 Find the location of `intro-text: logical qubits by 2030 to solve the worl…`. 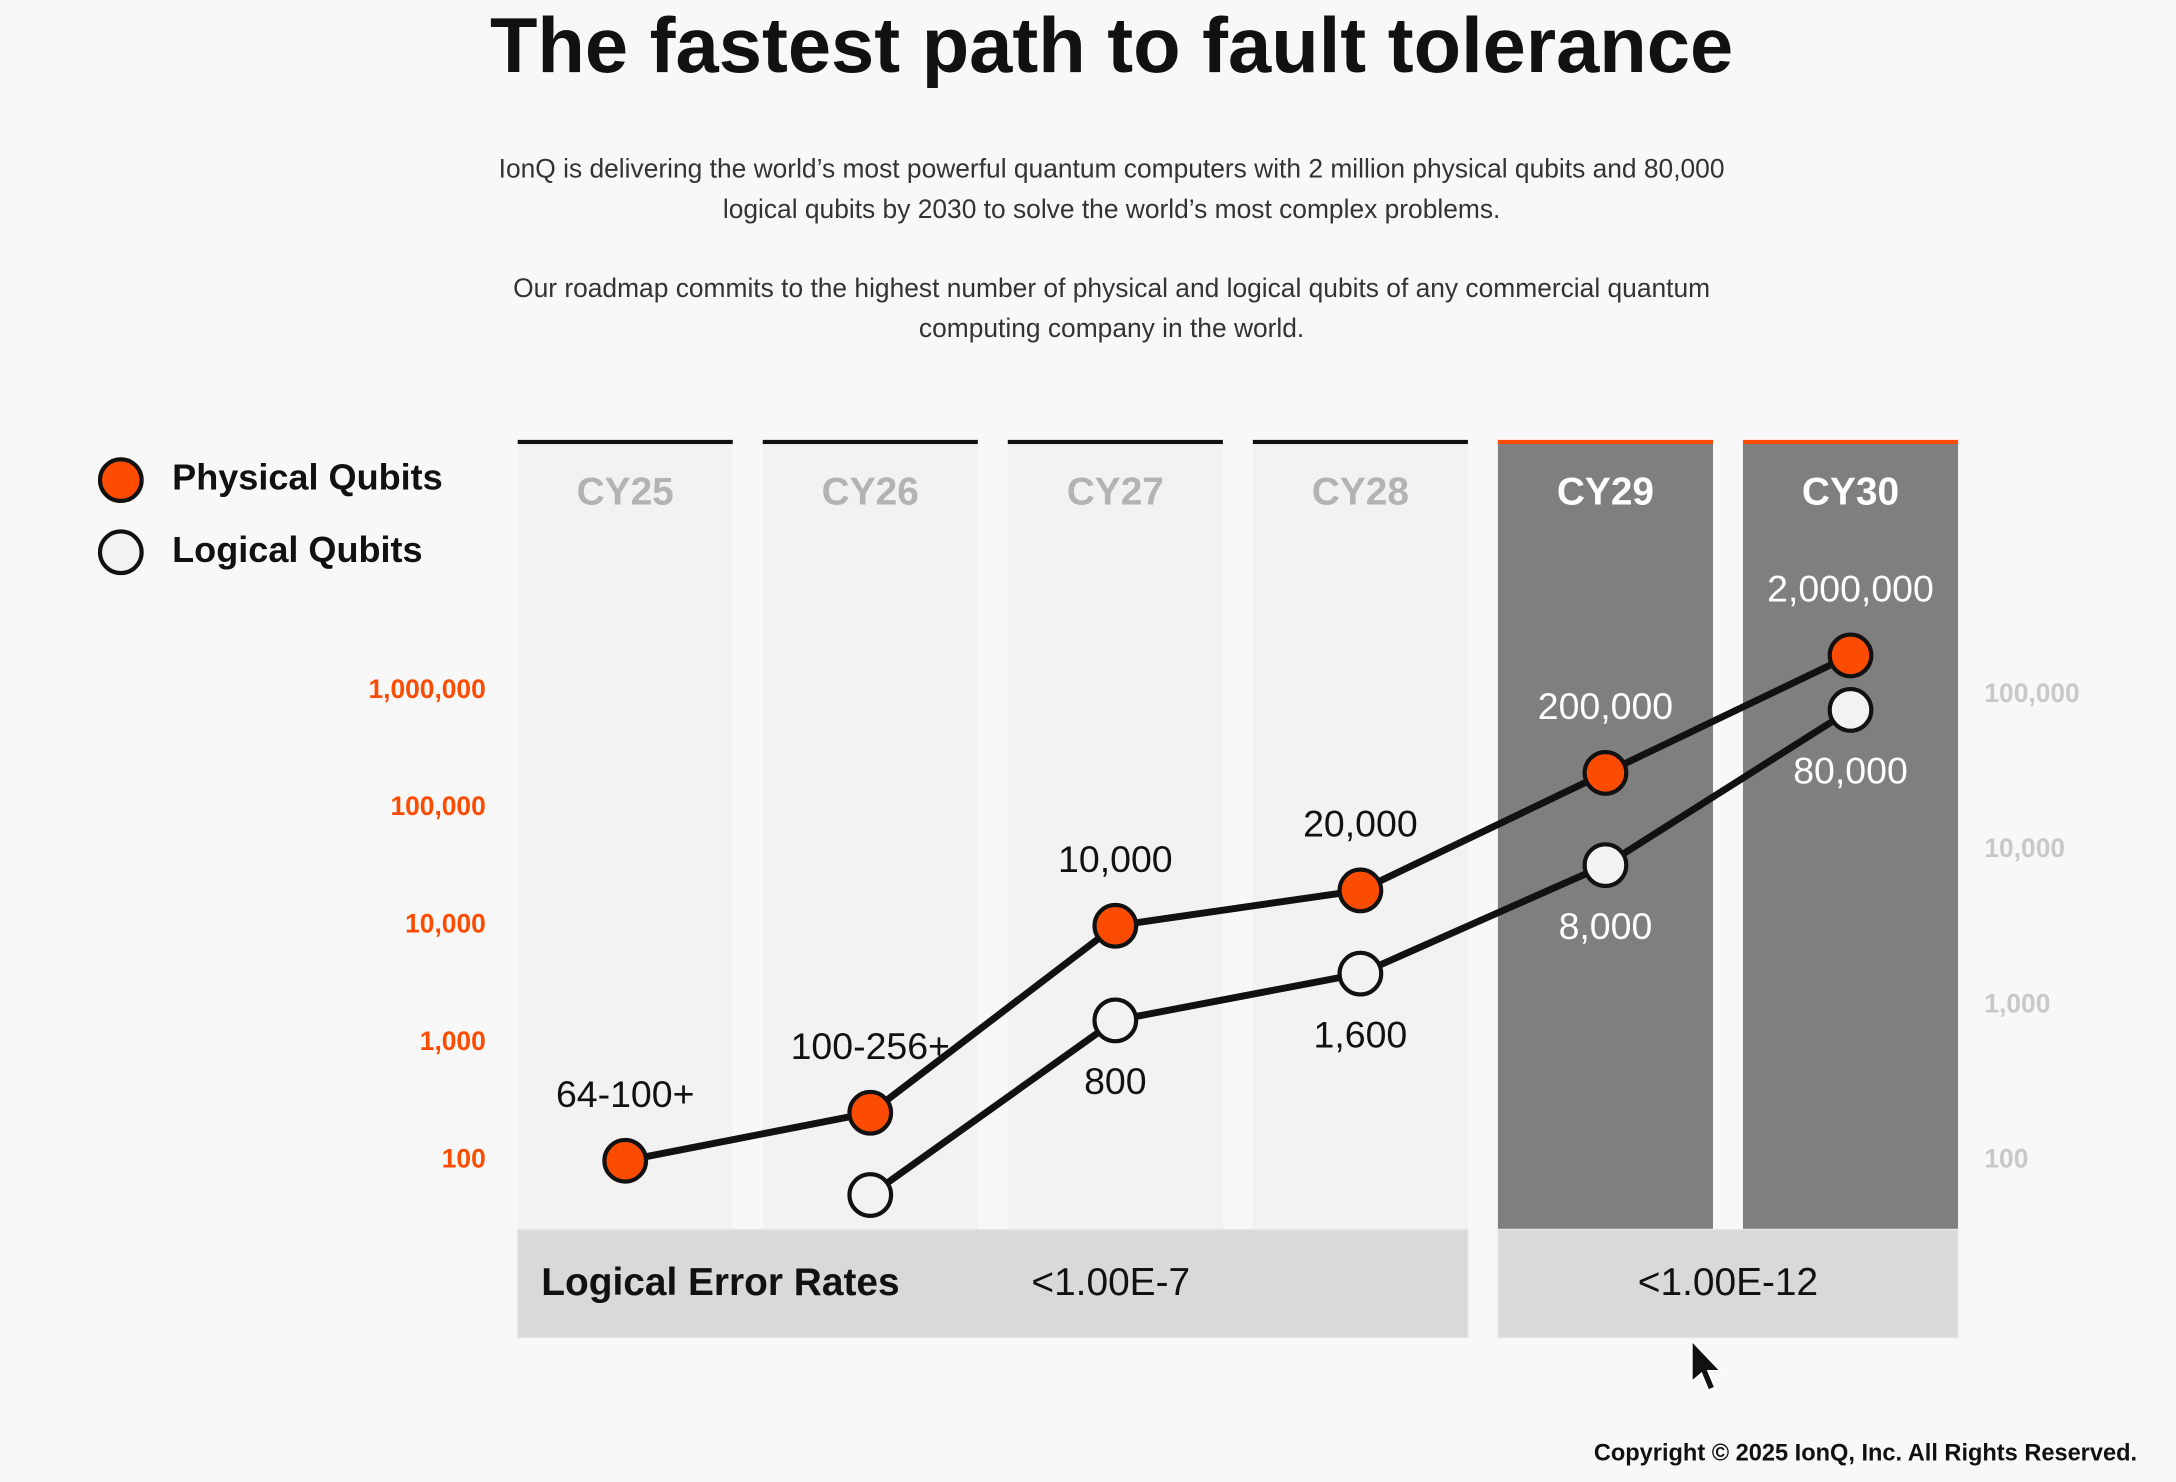

intro-text: logical qubits by 2030 to solve the worl… is located at coordinates (1112, 209).